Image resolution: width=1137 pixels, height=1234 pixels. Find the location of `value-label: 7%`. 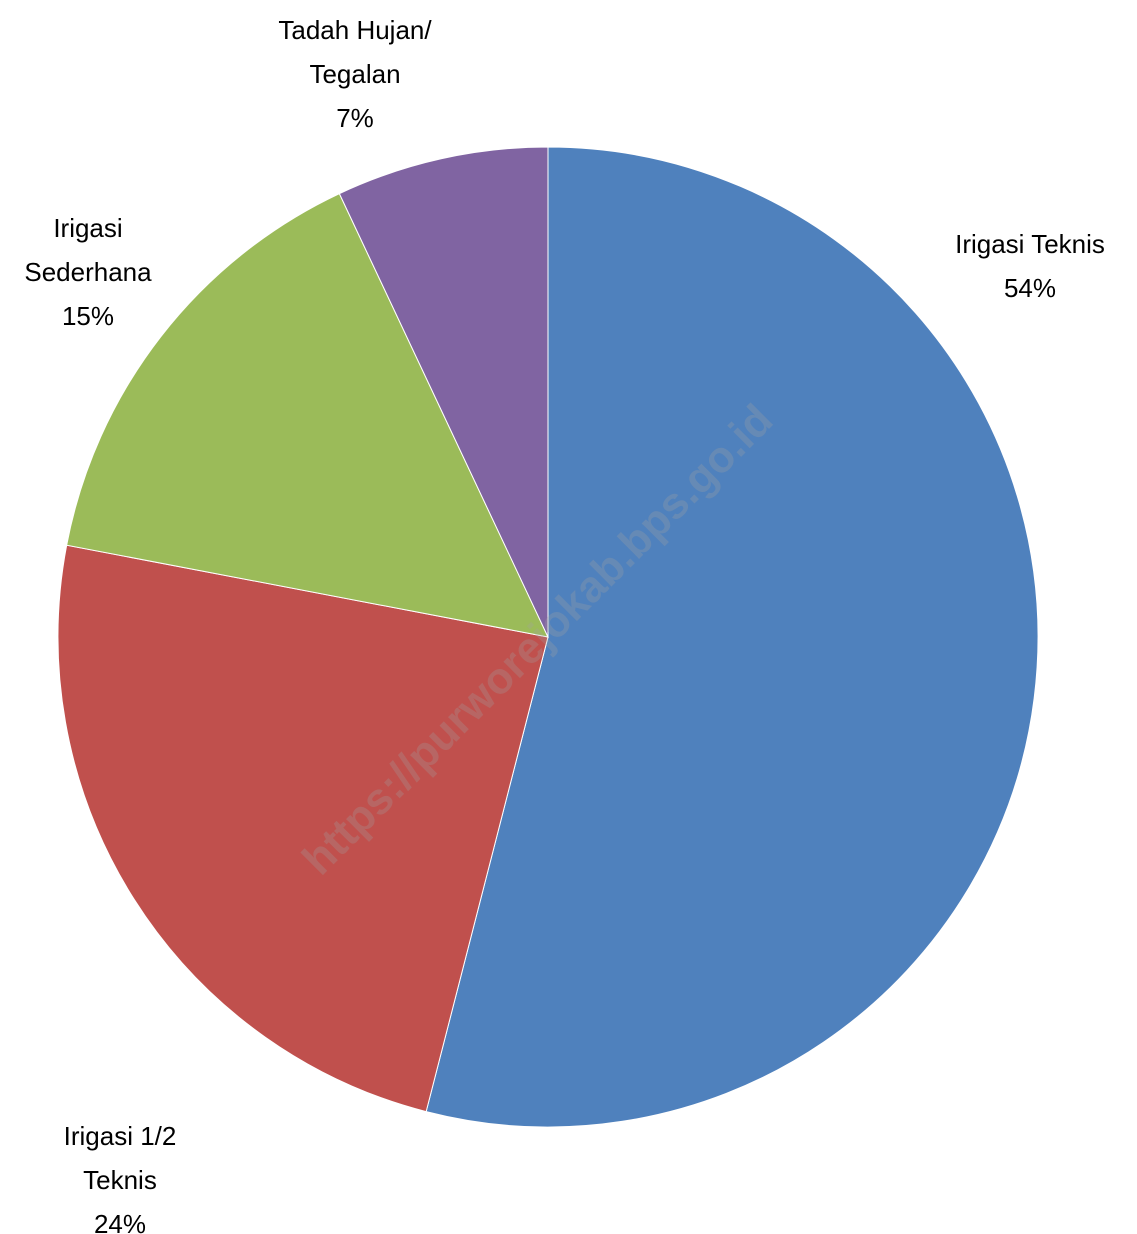

value-label: 7% is located at coordinates (355, 118).